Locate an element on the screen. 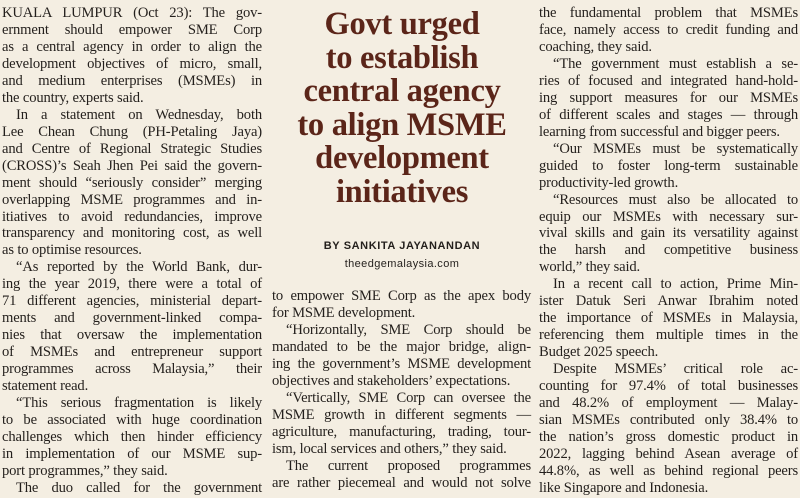  text-line: development objectives of micro, small, is located at coordinates (132, 63).